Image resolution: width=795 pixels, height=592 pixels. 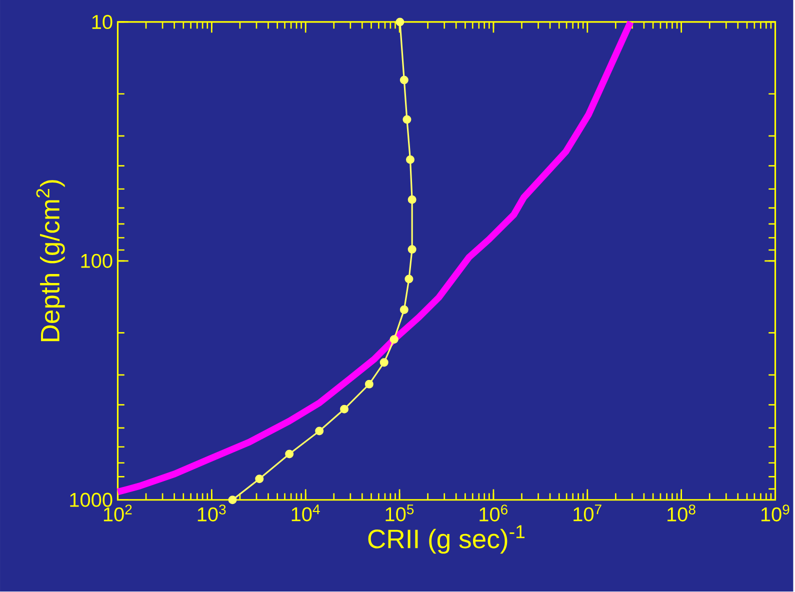 I want to click on x-tick-label: 10$^{5}$, so click(x=400, y=513).